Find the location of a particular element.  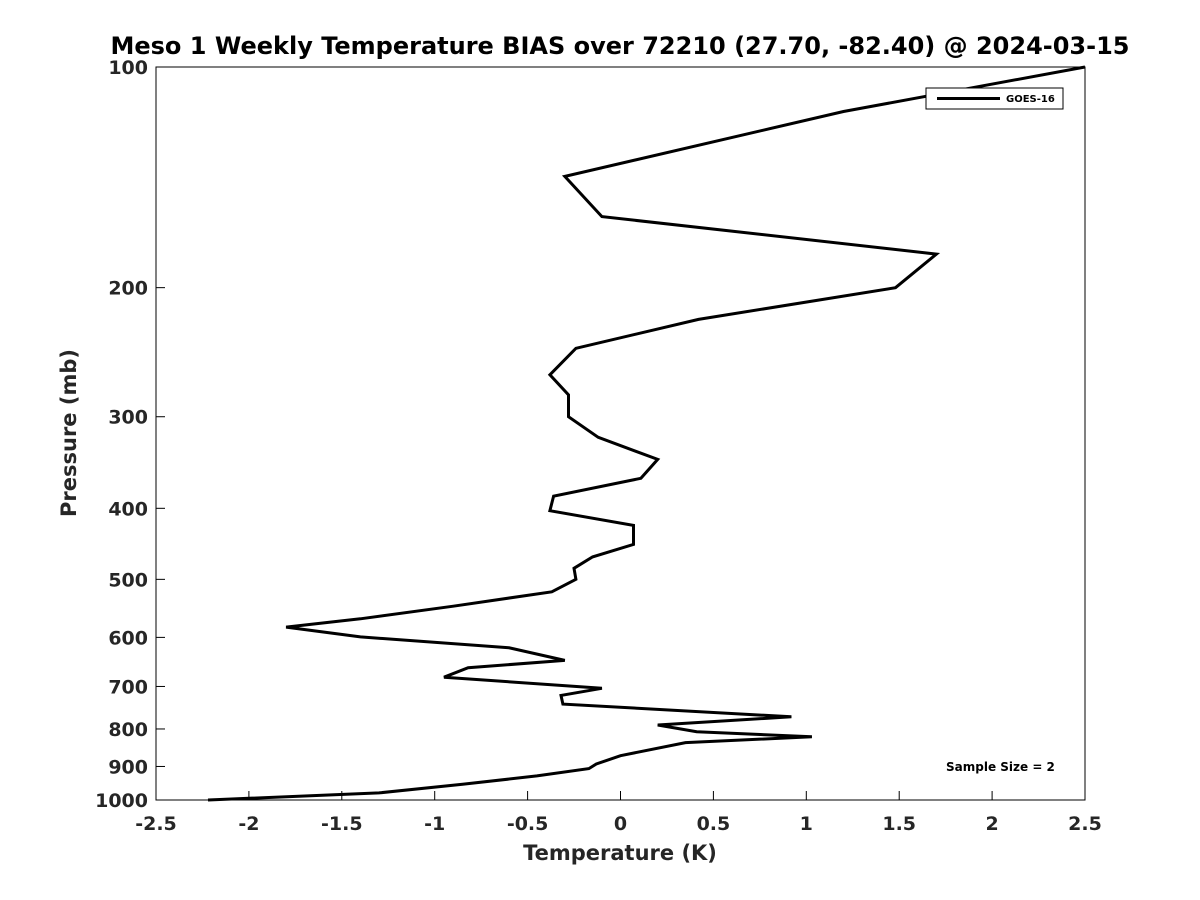

x-axis-ticks: -2.5 -2 -1.5 -1 -0.5 0 0.5 1 1.5 2 2.5 is located at coordinates (618, 813).